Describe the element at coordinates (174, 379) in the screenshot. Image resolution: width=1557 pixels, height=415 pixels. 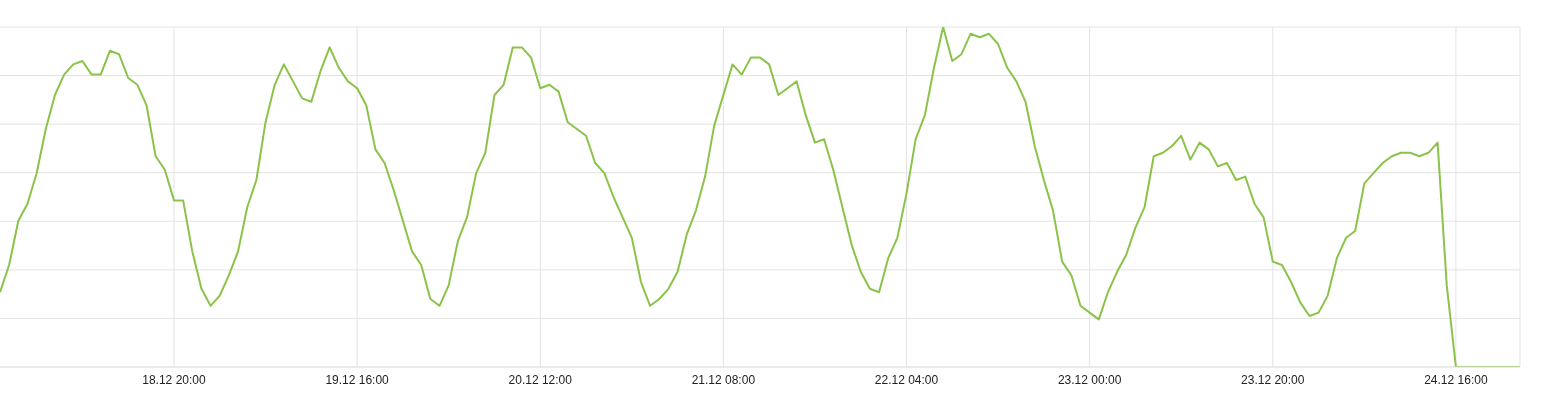
I see `x-tick-label: 18.12 20:00` at that location.